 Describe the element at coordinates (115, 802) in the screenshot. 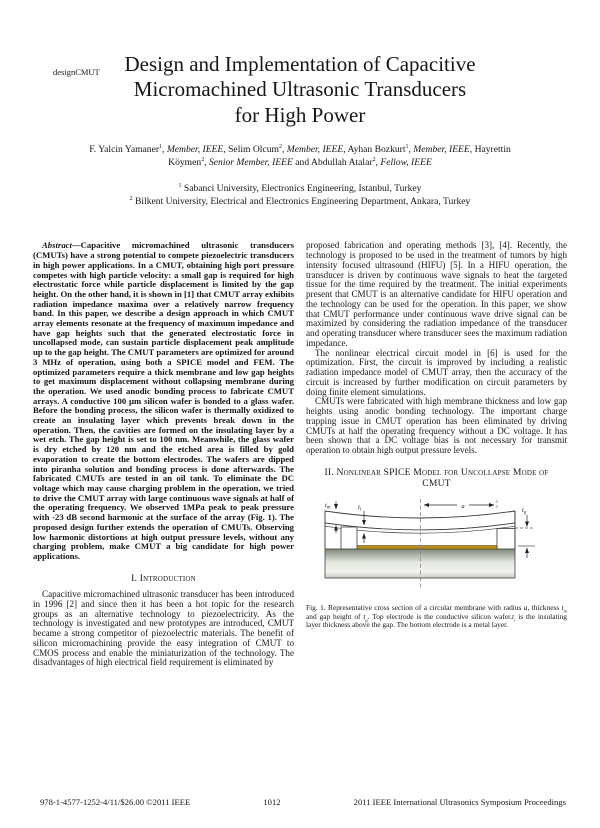

I see `copyright-notice: 978-1-4577-1252-4/11/$26.00 ©2011 IEEE` at that location.